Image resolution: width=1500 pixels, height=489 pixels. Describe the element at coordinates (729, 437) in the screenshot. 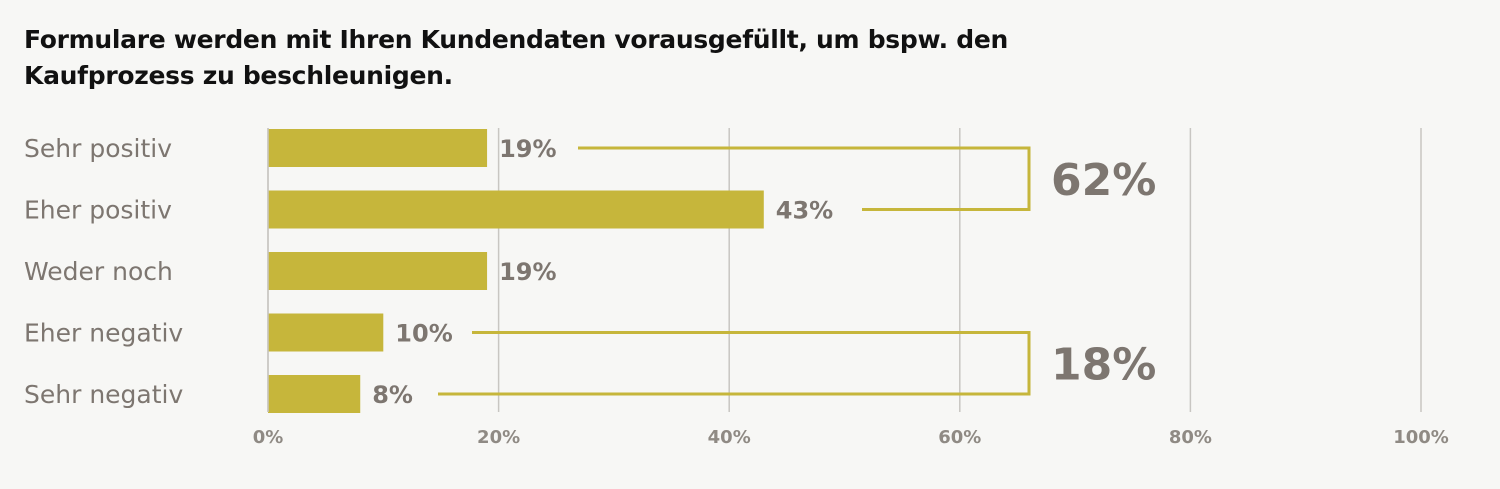

I see `x-tick-label: 40%` at that location.